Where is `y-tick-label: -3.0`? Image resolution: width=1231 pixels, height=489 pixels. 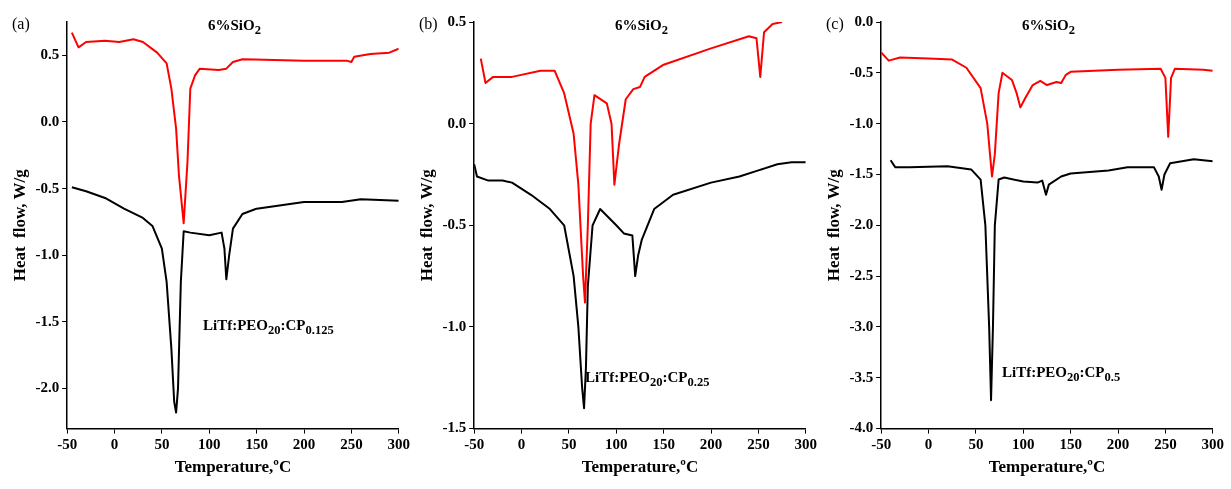
y-tick-label: -3.0 is located at coordinates (861, 325).